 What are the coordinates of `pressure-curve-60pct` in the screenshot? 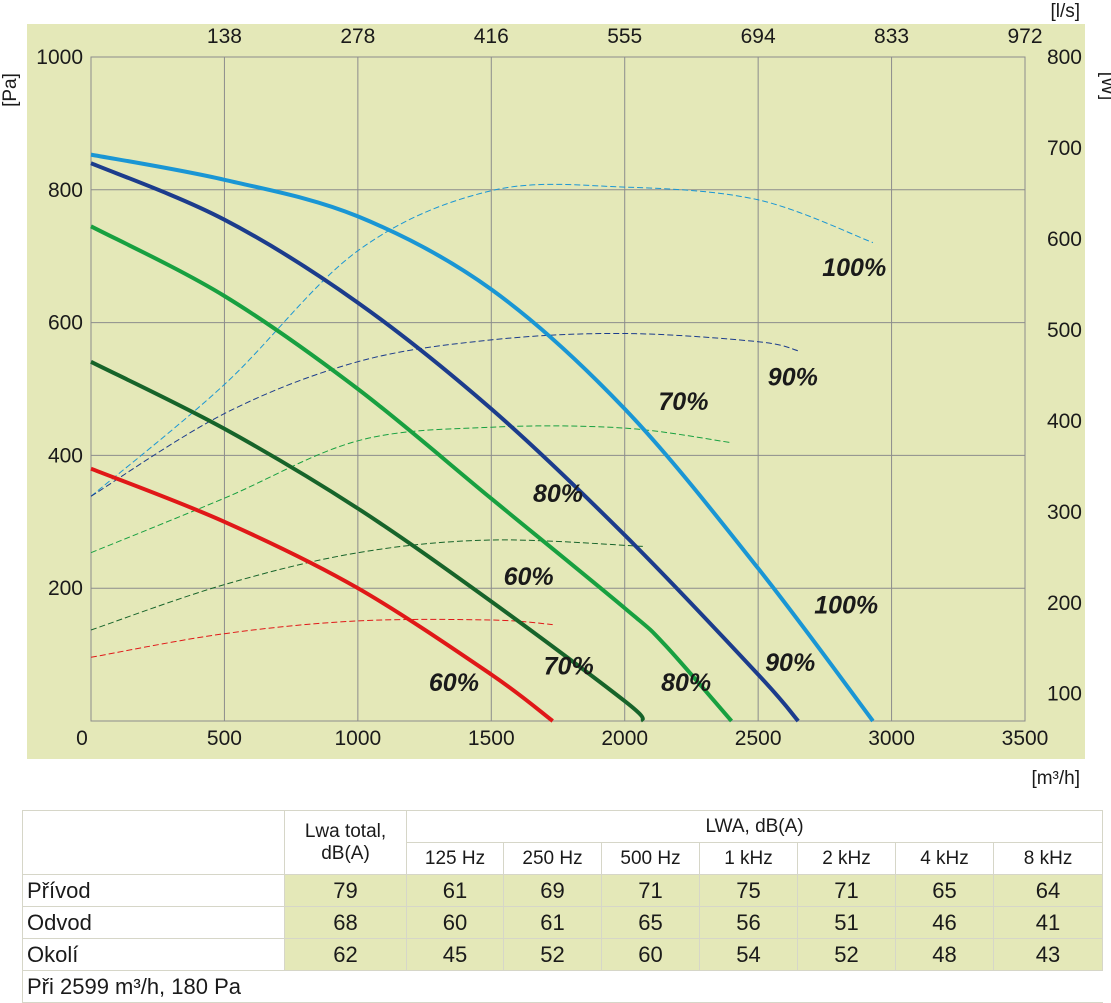 It's located at (322, 594).